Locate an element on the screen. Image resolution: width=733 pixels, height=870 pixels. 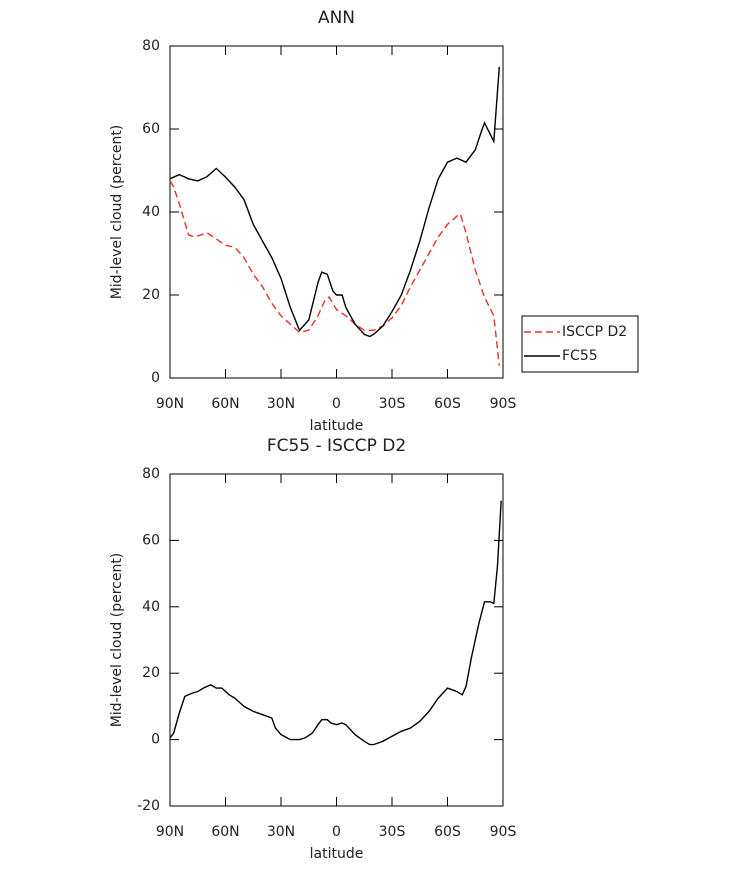
legend-box is located at coordinates (580, 344).